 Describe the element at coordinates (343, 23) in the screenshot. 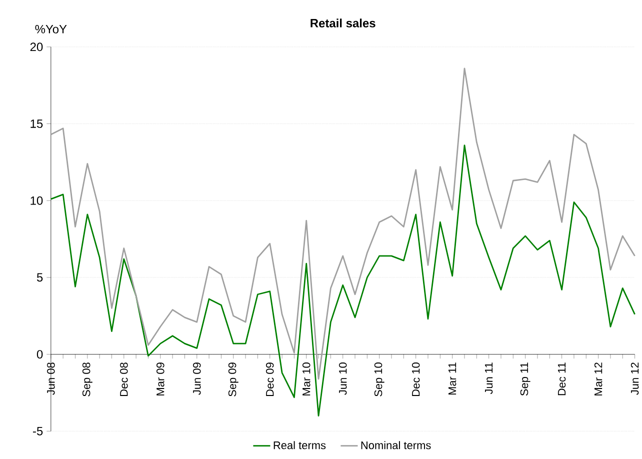

I see `chart-title: Retail sales` at that location.